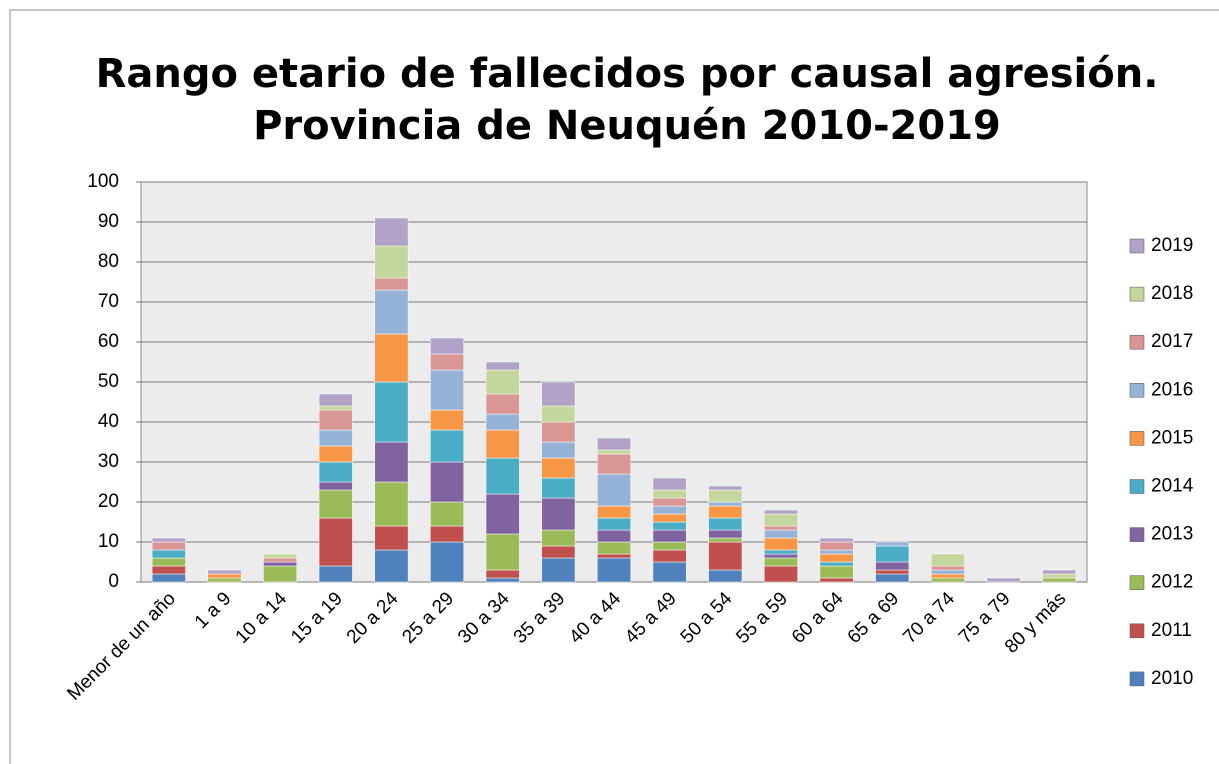 The height and width of the screenshot is (764, 1219). What do you see at coordinates (1172, 341) in the screenshot?
I see `legend-label: 2017` at bounding box center [1172, 341].